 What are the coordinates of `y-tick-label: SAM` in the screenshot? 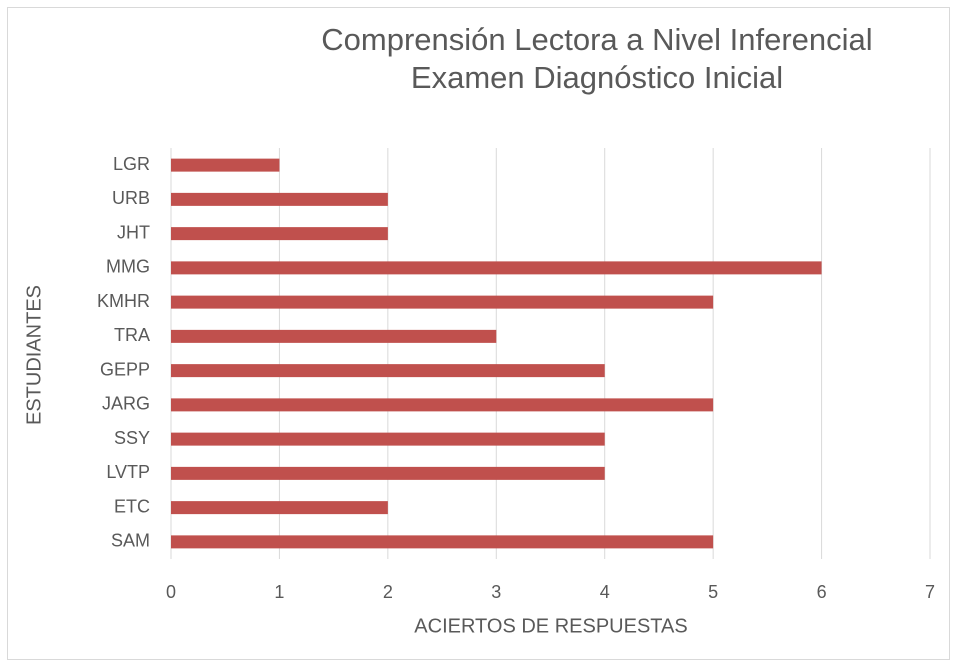 It's located at (130, 541).